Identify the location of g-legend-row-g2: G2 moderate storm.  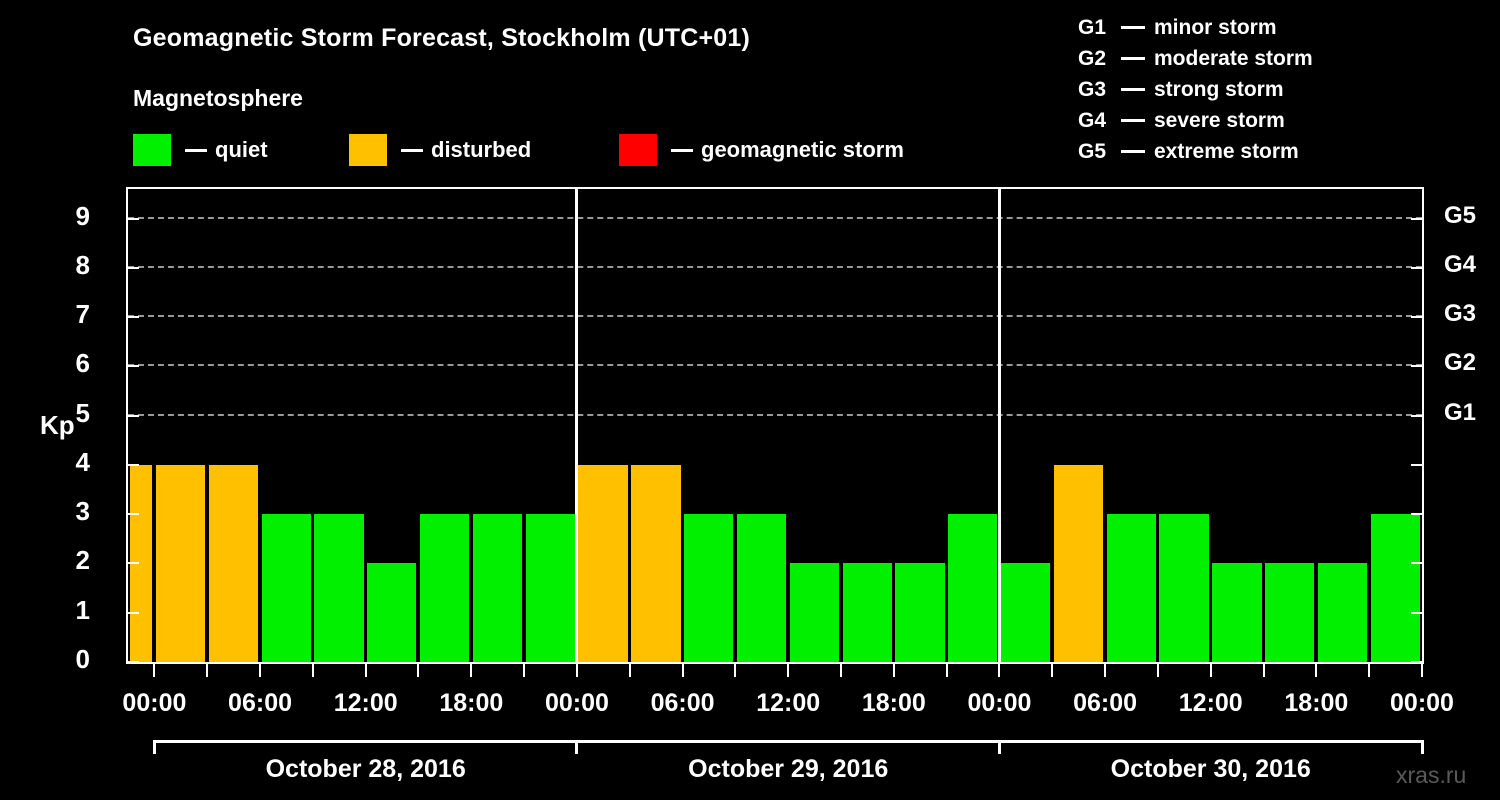
(1195, 58).